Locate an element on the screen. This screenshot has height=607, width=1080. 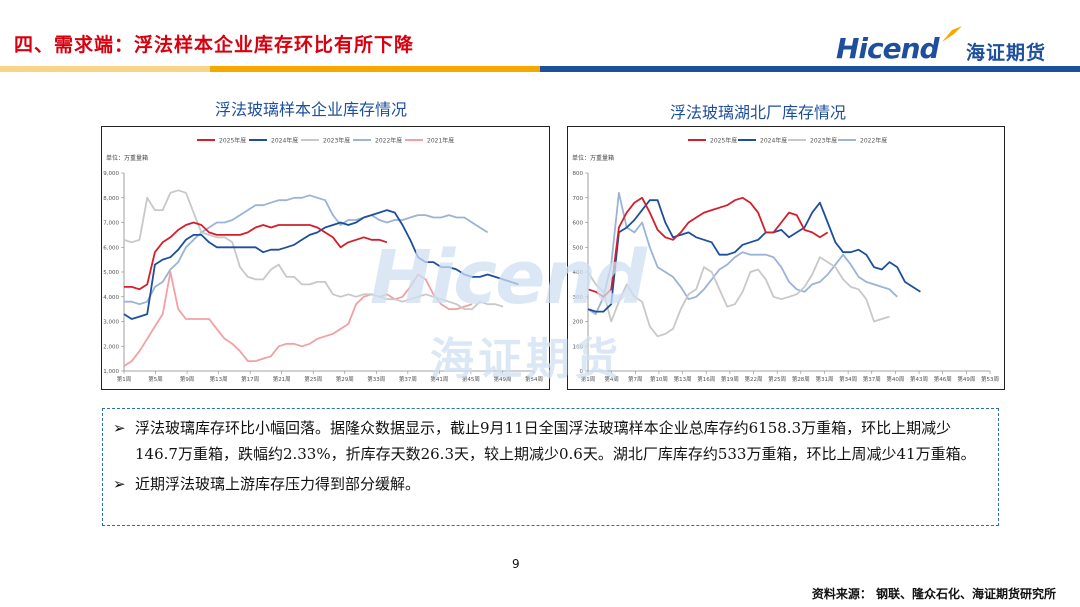
hicend-logo: Hicend 海证期货 is located at coordinates (941, 46).